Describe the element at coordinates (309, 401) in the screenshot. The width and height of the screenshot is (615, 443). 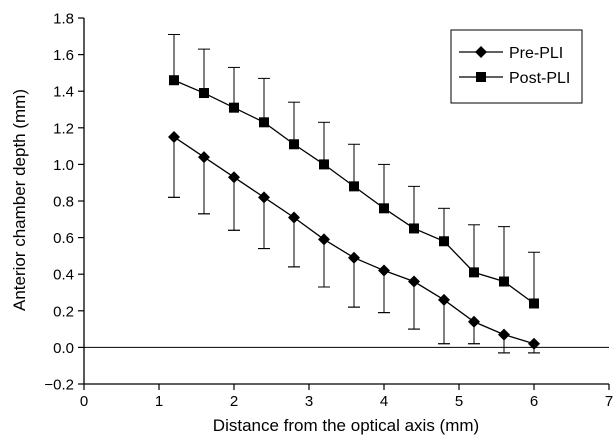
I see `x-tick-label: 3` at that location.